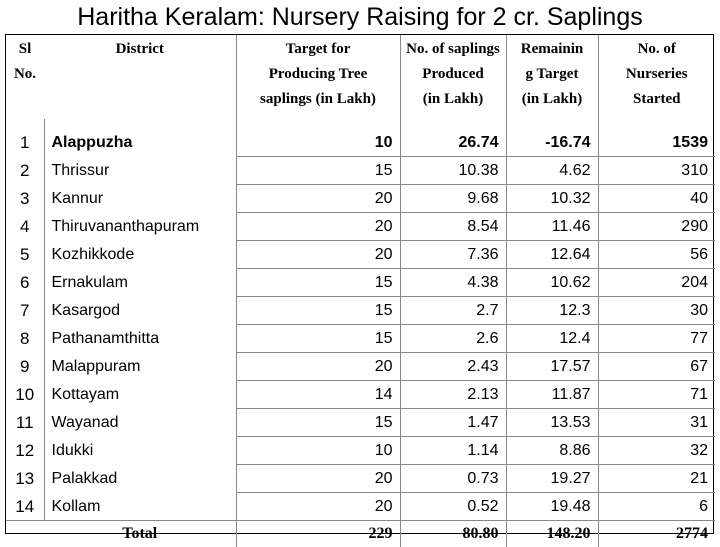 The height and width of the screenshot is (547, 720). Describe the element at coordinates (140, 479) in the screenshot. I see `cell-district: Palakkad` at that location.